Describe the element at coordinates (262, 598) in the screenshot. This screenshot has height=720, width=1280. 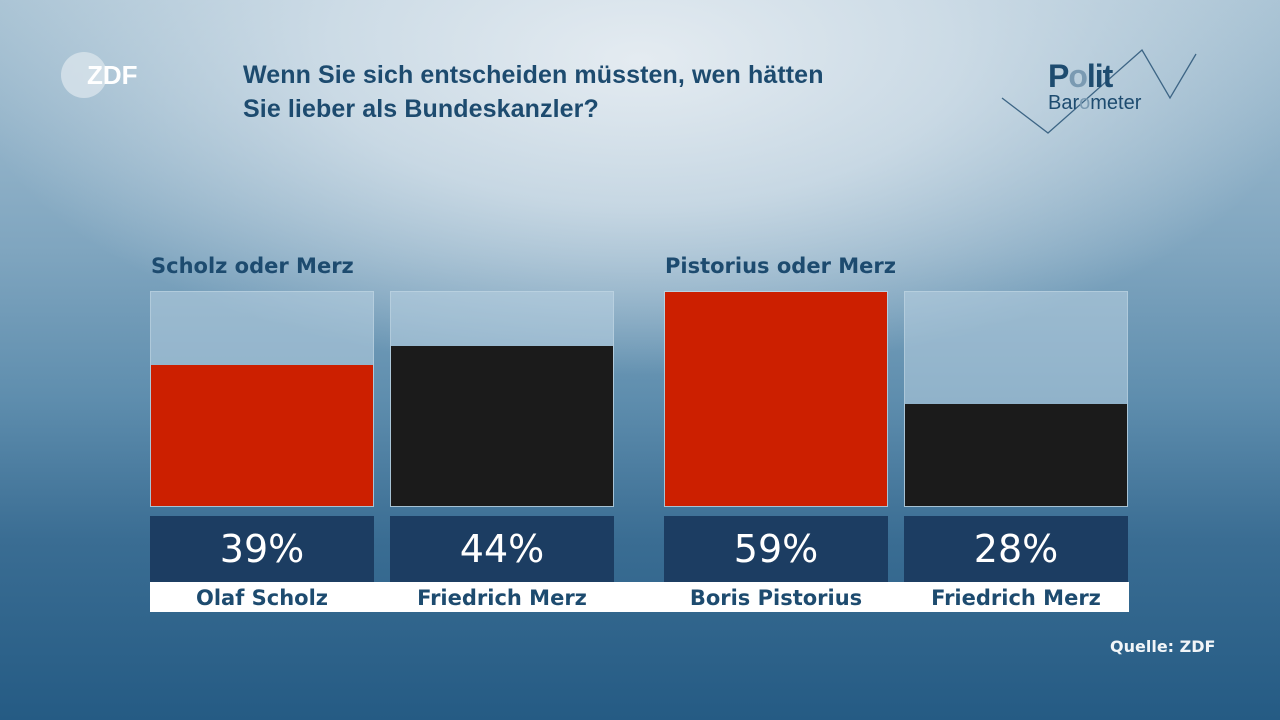
I see `name-label-olaf-scholz: Olaf Scholz` at that location.